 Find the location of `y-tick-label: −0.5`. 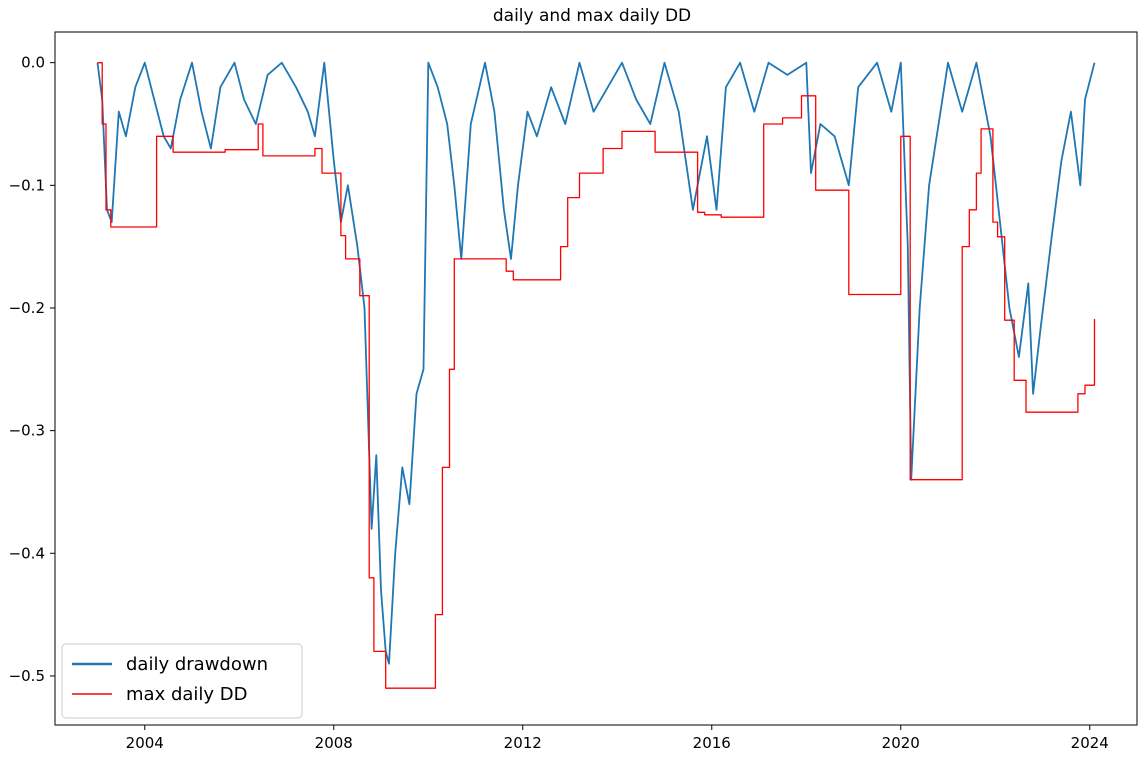

y-tick-label: −0.5 is located at coordinates (27, 676).